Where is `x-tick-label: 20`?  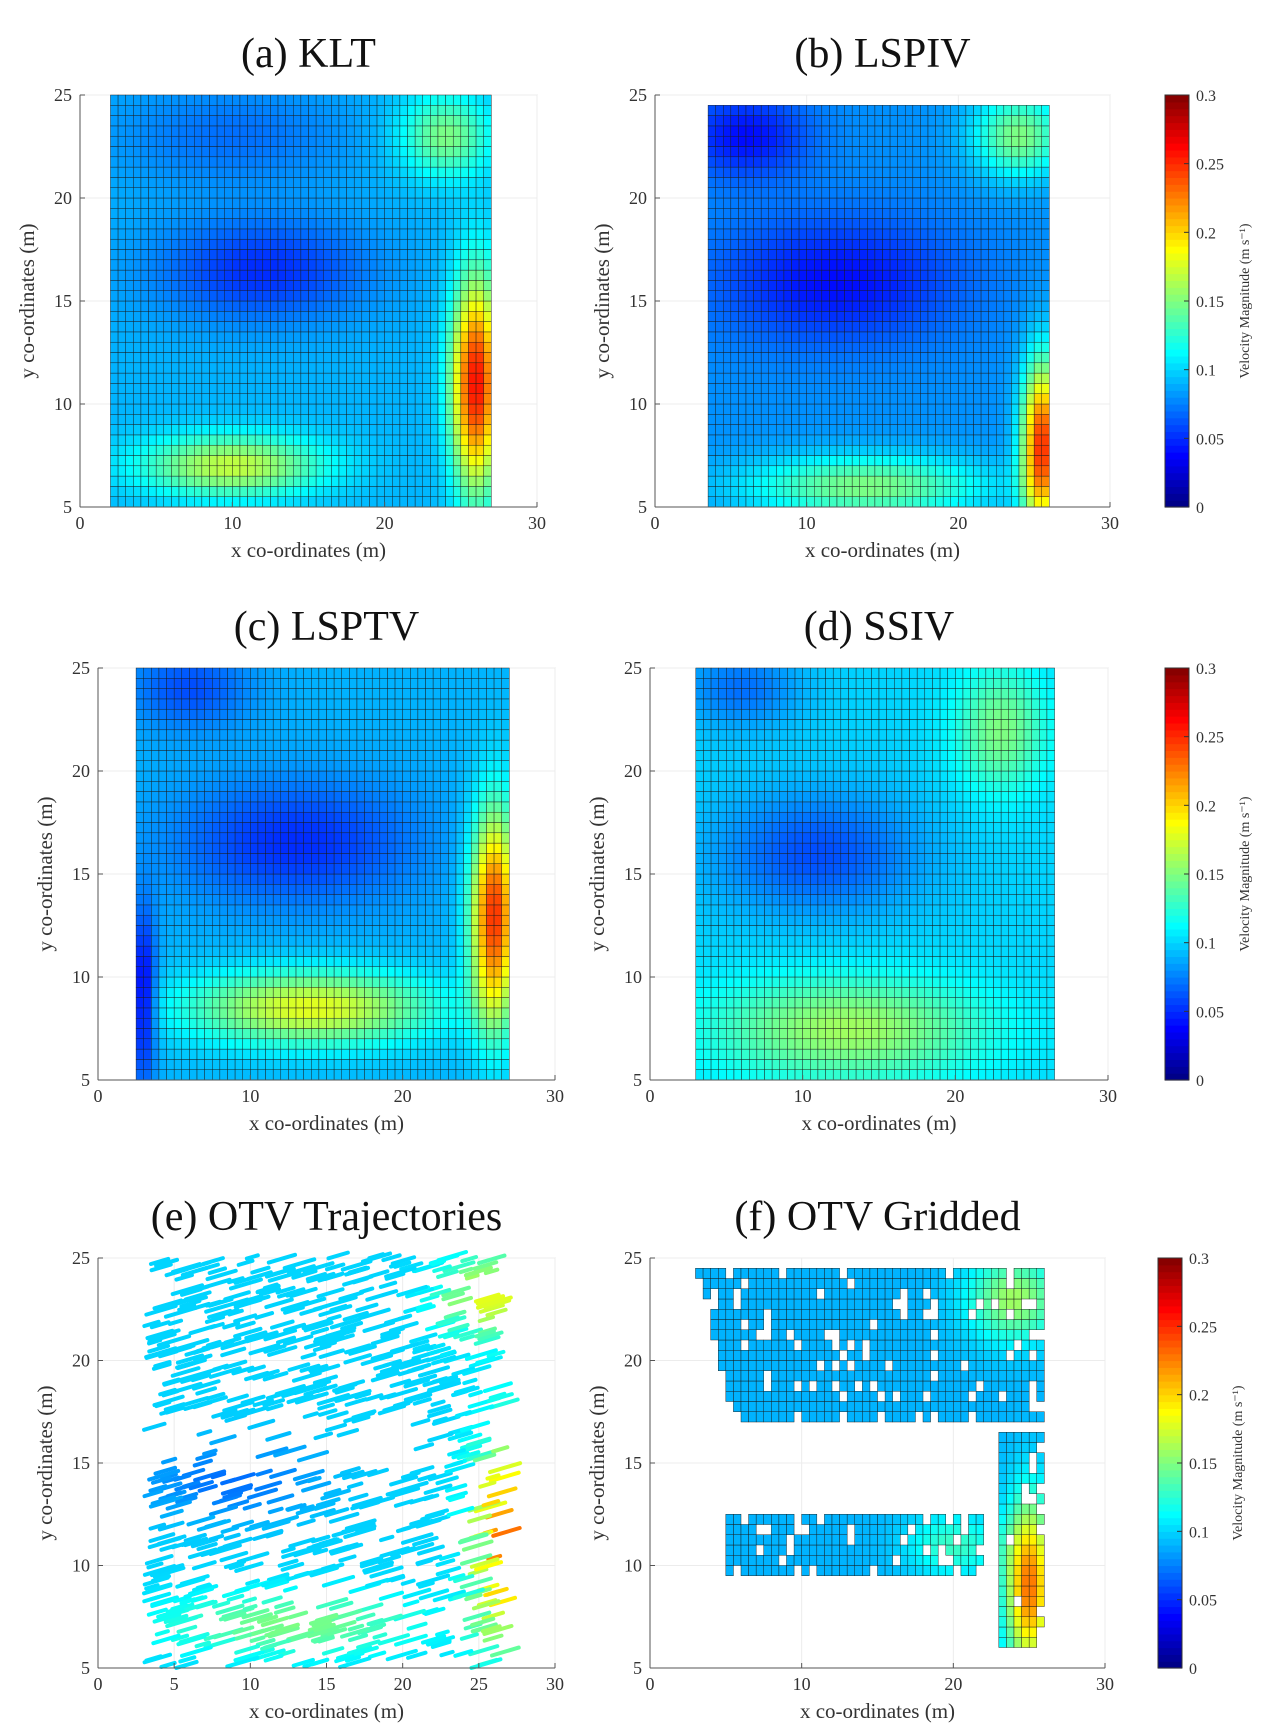
x-tick-label: 20 is located at coordinates (958, 523).